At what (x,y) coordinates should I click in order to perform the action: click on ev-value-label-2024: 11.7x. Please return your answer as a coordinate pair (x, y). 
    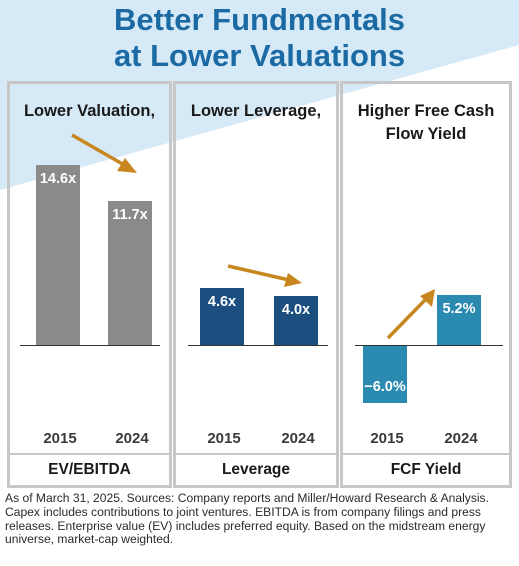
    Looking at the image, I should click on (130, 215).